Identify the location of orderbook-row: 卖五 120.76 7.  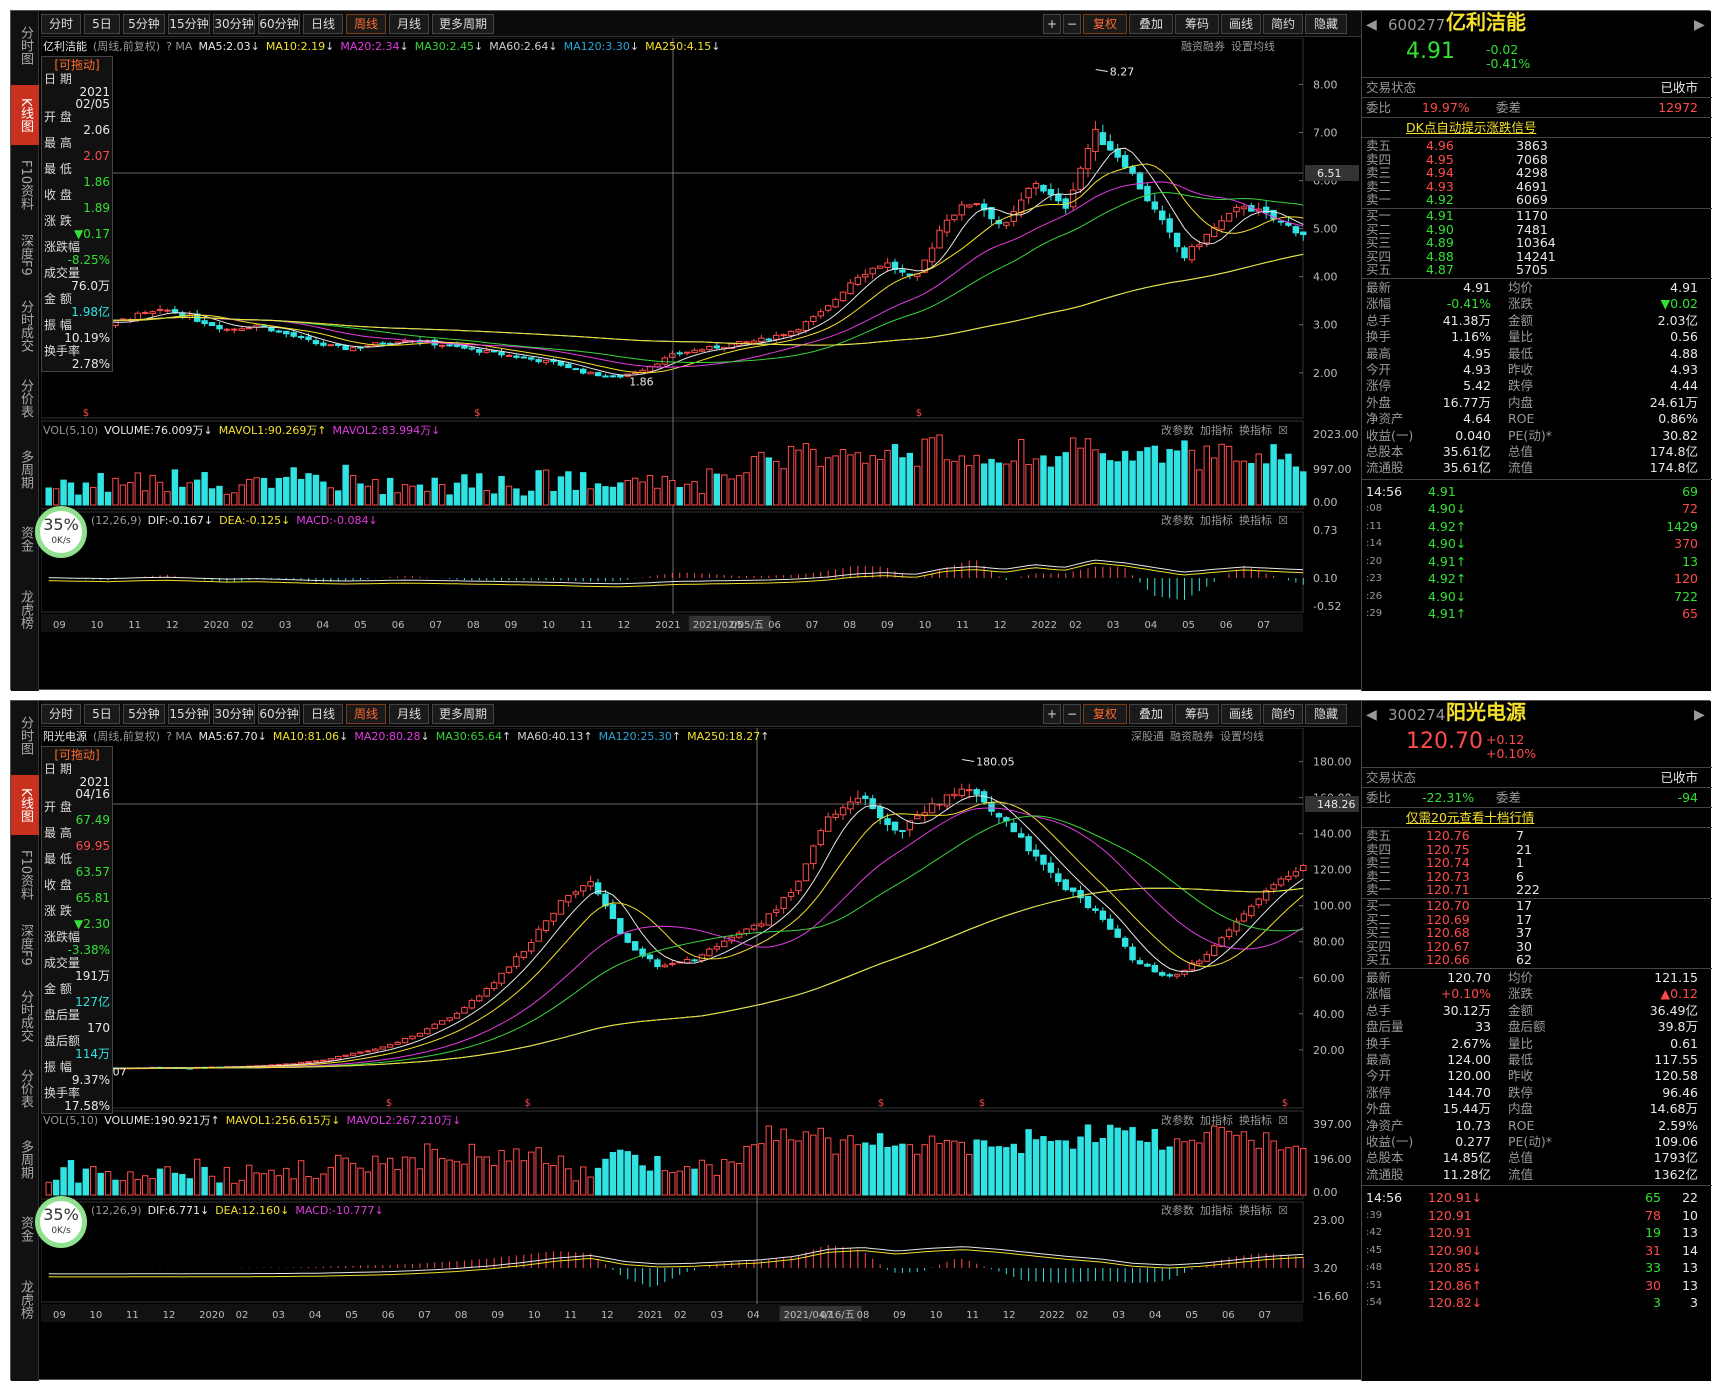
(1536, 836).